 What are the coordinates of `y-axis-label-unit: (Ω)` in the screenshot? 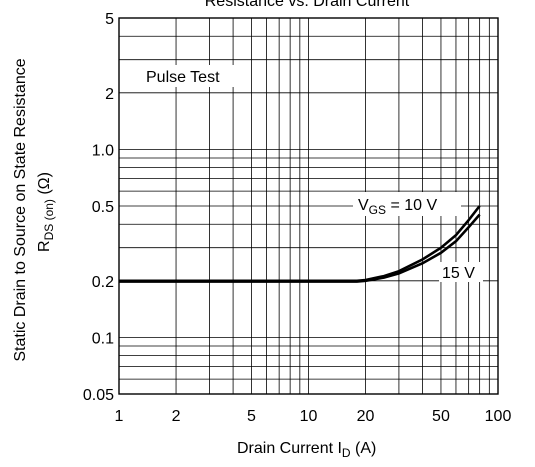 It's located at (44, 183).